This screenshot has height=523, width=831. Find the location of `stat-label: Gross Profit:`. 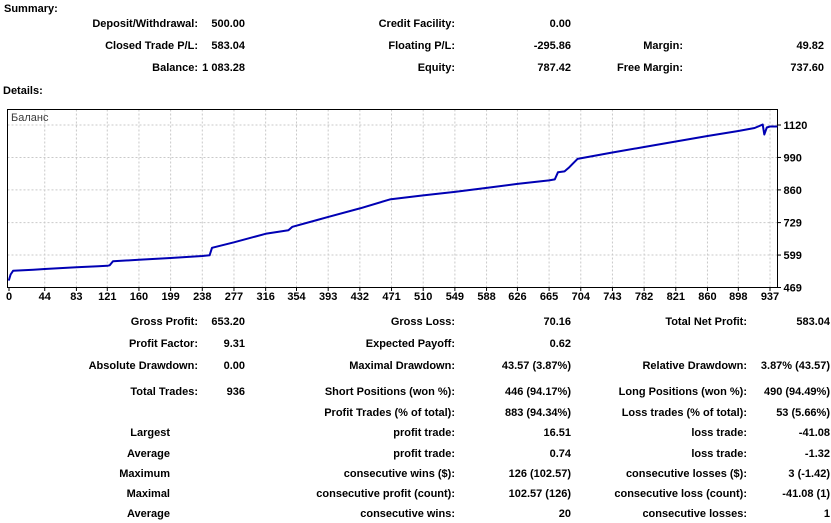

stat-label: Gross Profit: is located at coordinates (164, 322).